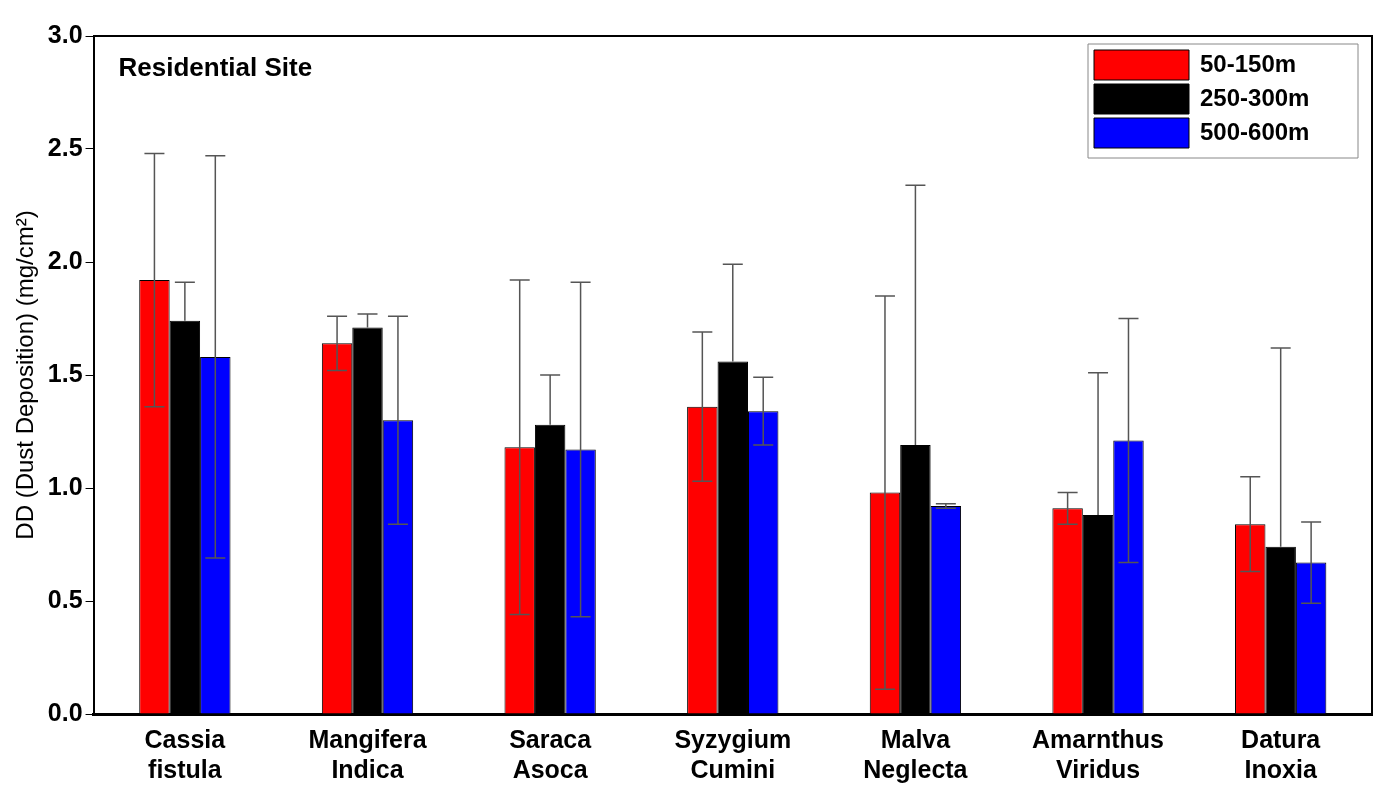 The image size is (1400, 808). Describe the element at coordinates (1281, 753) in the screenshot. I see `x-tick-label: Datura Inoxia` at that location.